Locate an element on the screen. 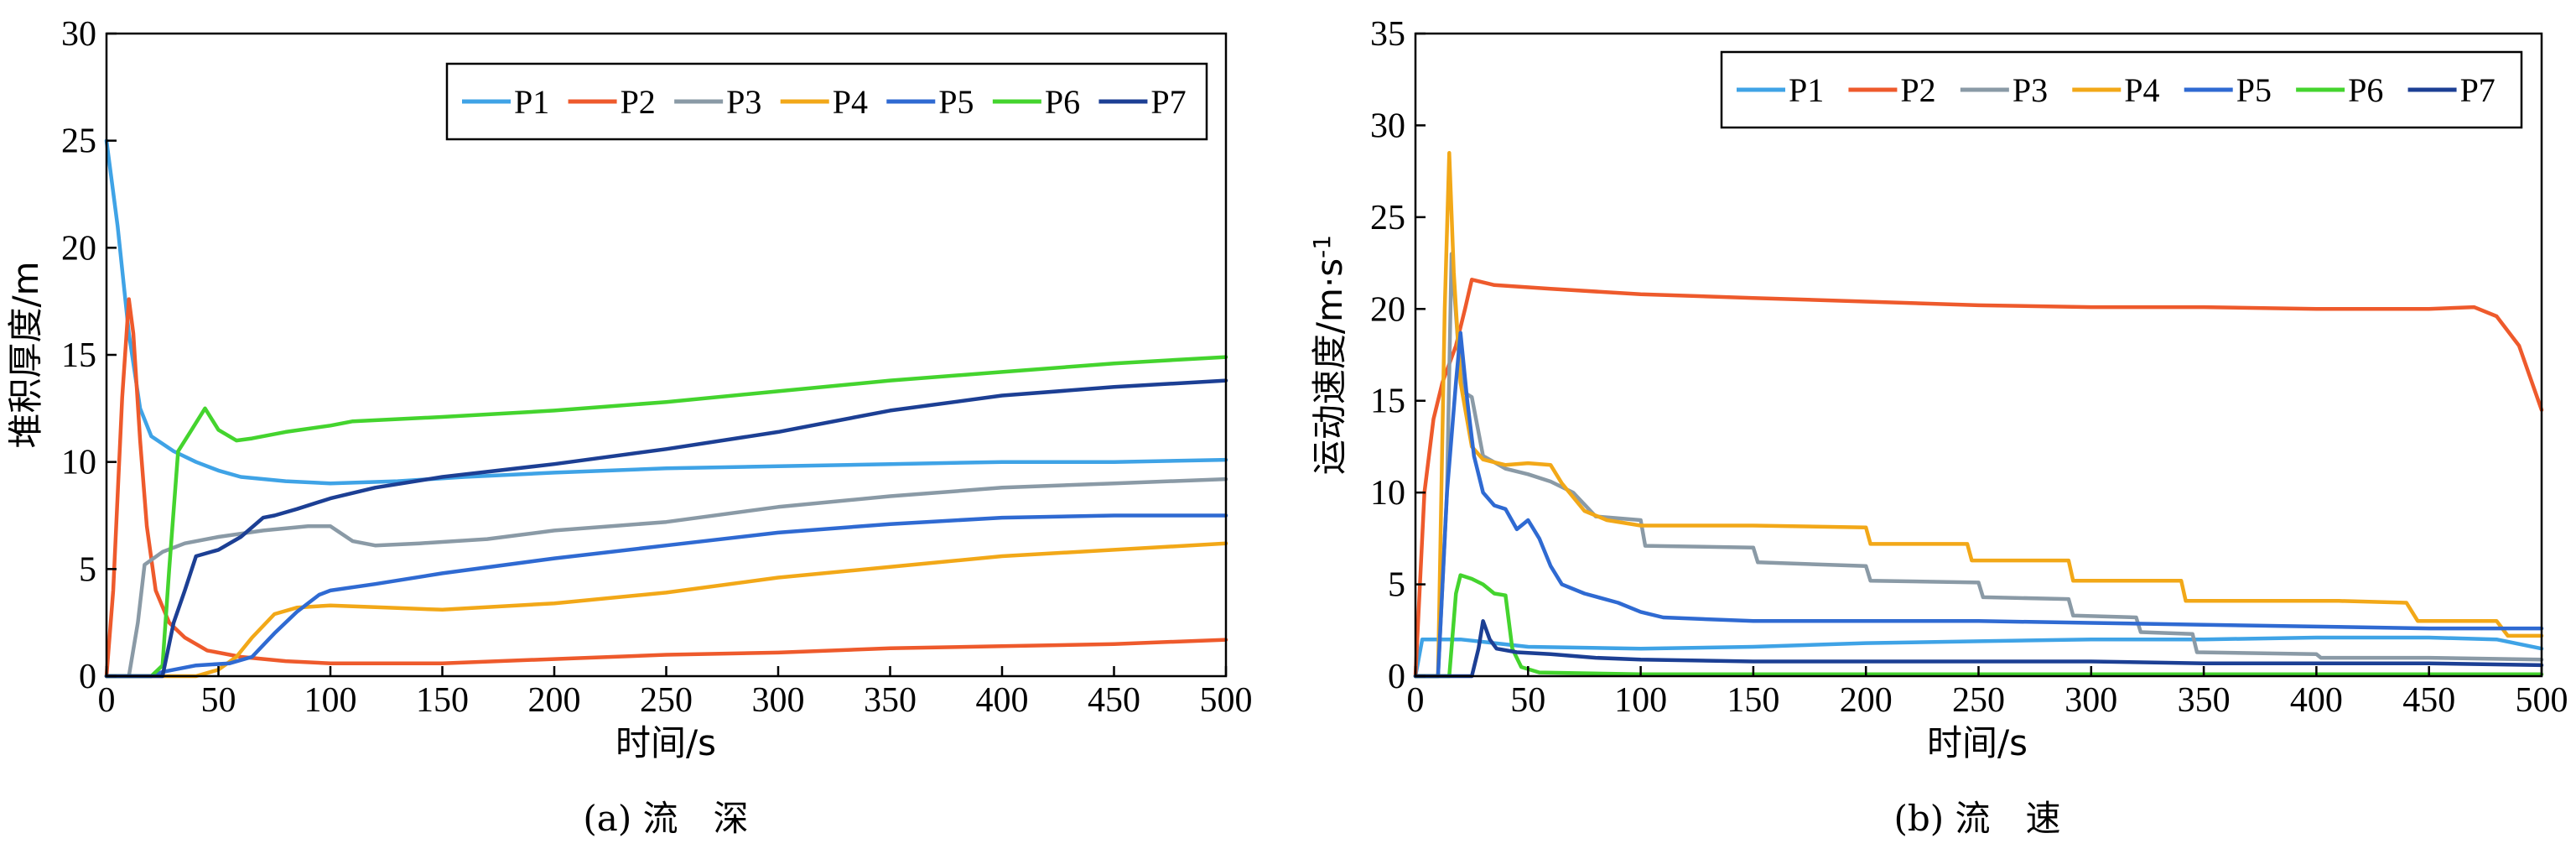 The image size is (2576, 854). depth-x-axis-title: 时间/s is located at coordinates (665, 742).